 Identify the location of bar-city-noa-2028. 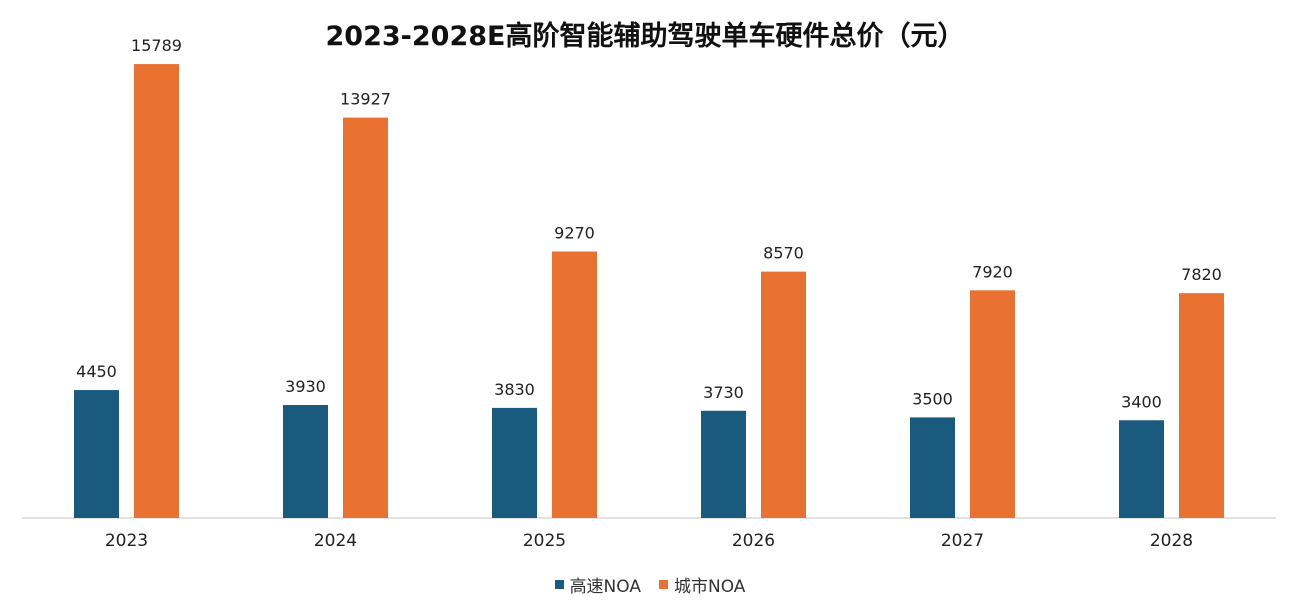
(1201, 405).